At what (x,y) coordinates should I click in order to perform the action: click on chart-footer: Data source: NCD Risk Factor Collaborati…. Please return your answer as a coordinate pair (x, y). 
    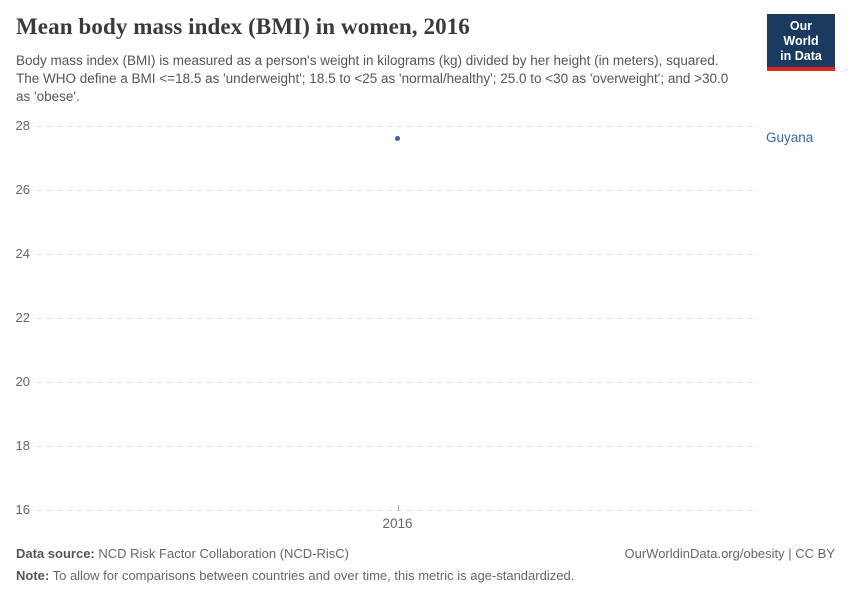
    Looking at the image, I should click on (425, 564).